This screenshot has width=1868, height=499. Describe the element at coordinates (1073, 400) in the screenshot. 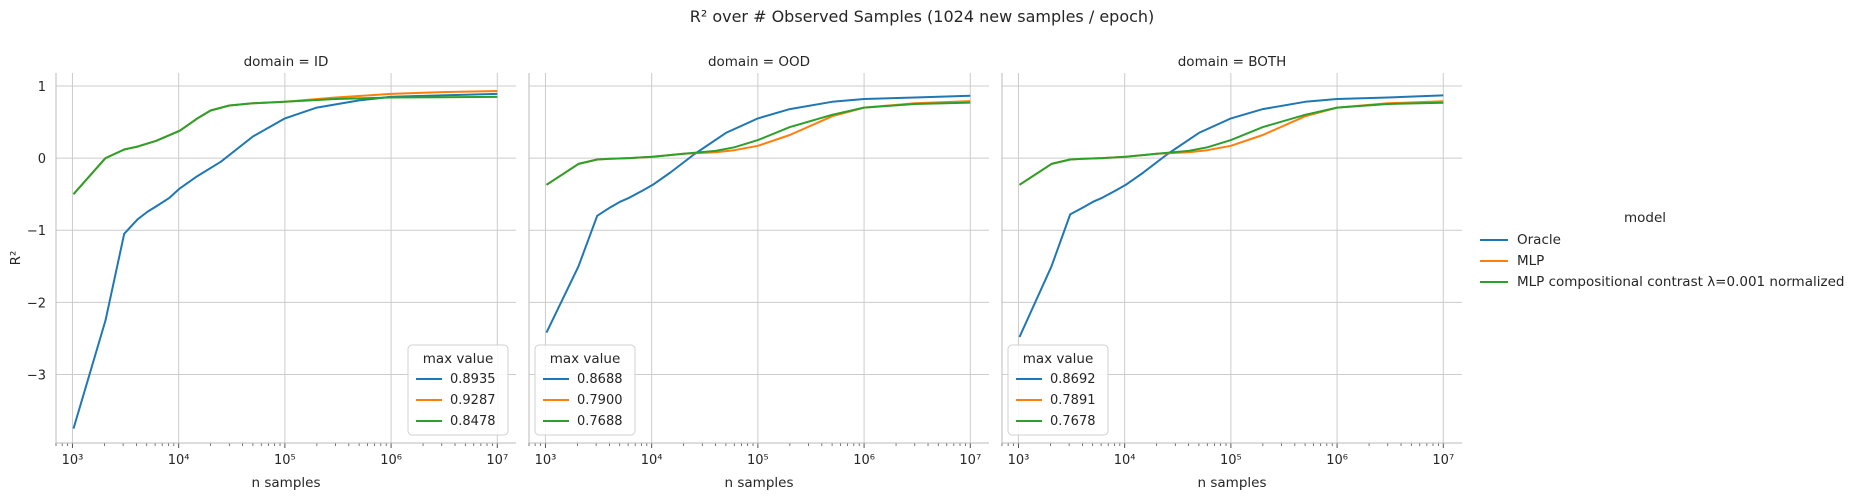

I see `legend-value: 0.7891` at that location.